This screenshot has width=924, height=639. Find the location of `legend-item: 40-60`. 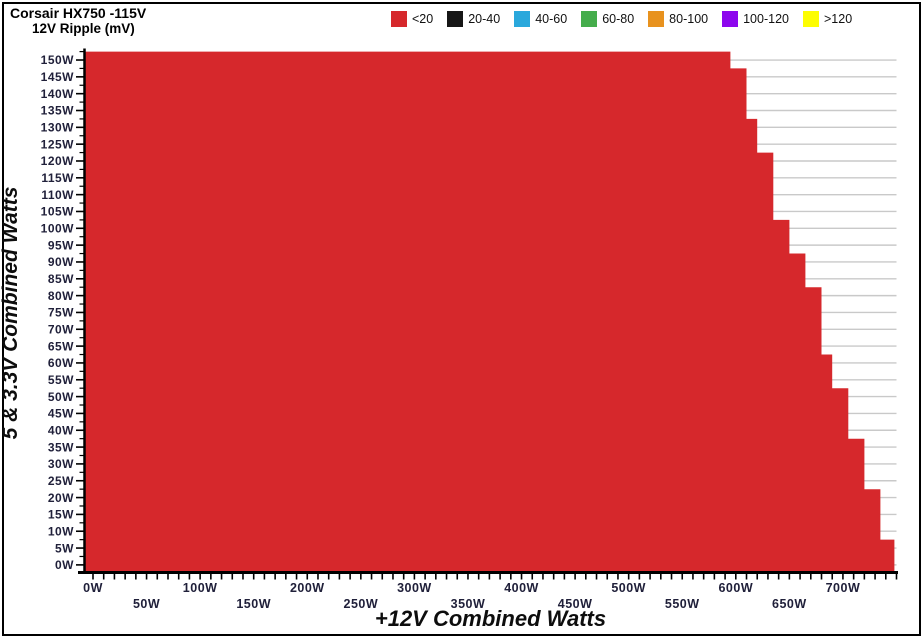

legend-item: 40-60 is located at coordinates (540, 19).